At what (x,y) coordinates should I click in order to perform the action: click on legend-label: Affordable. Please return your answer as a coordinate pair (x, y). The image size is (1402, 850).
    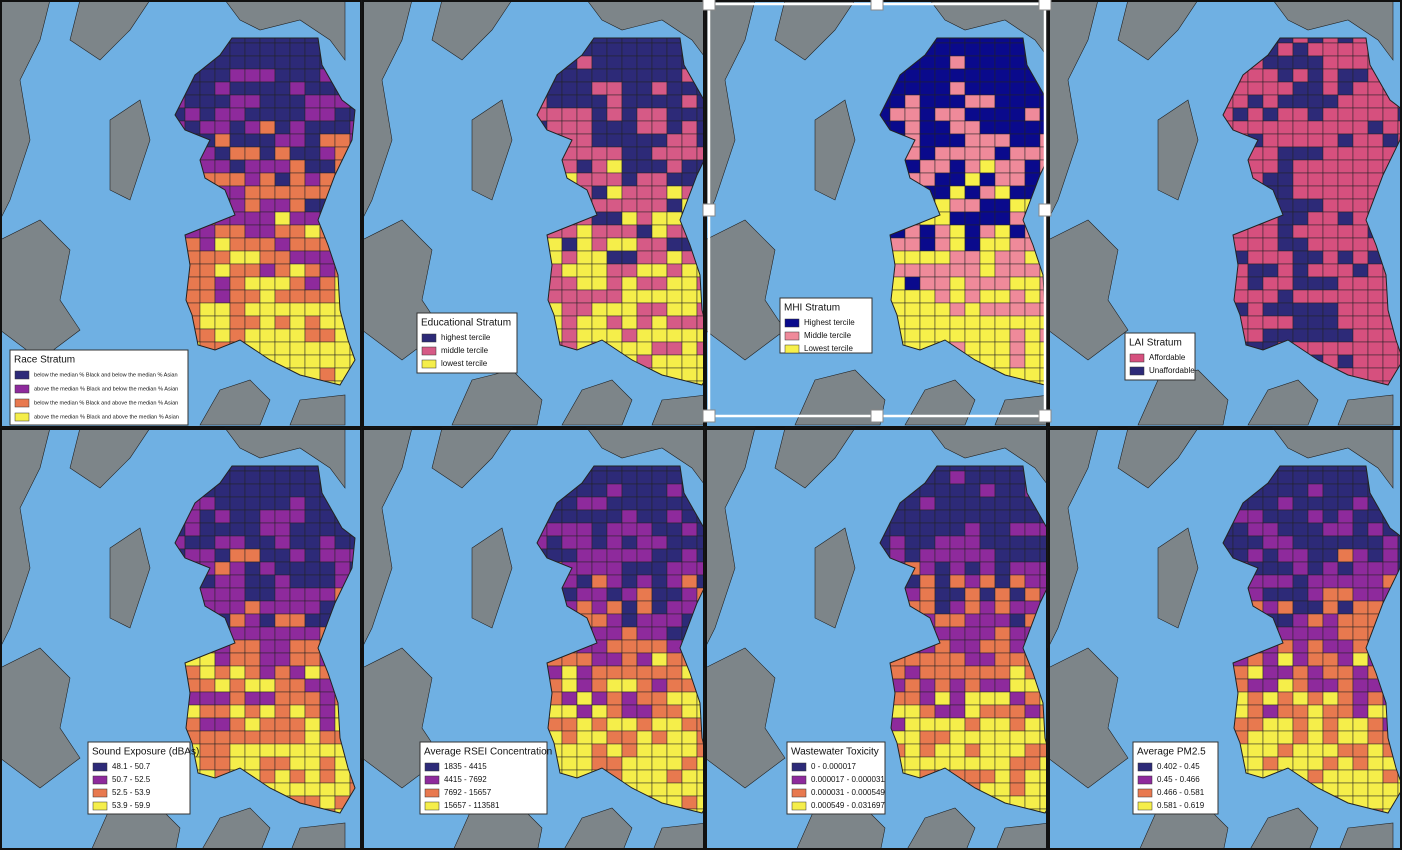
    Looking at the image, I should click on (1167, 357).